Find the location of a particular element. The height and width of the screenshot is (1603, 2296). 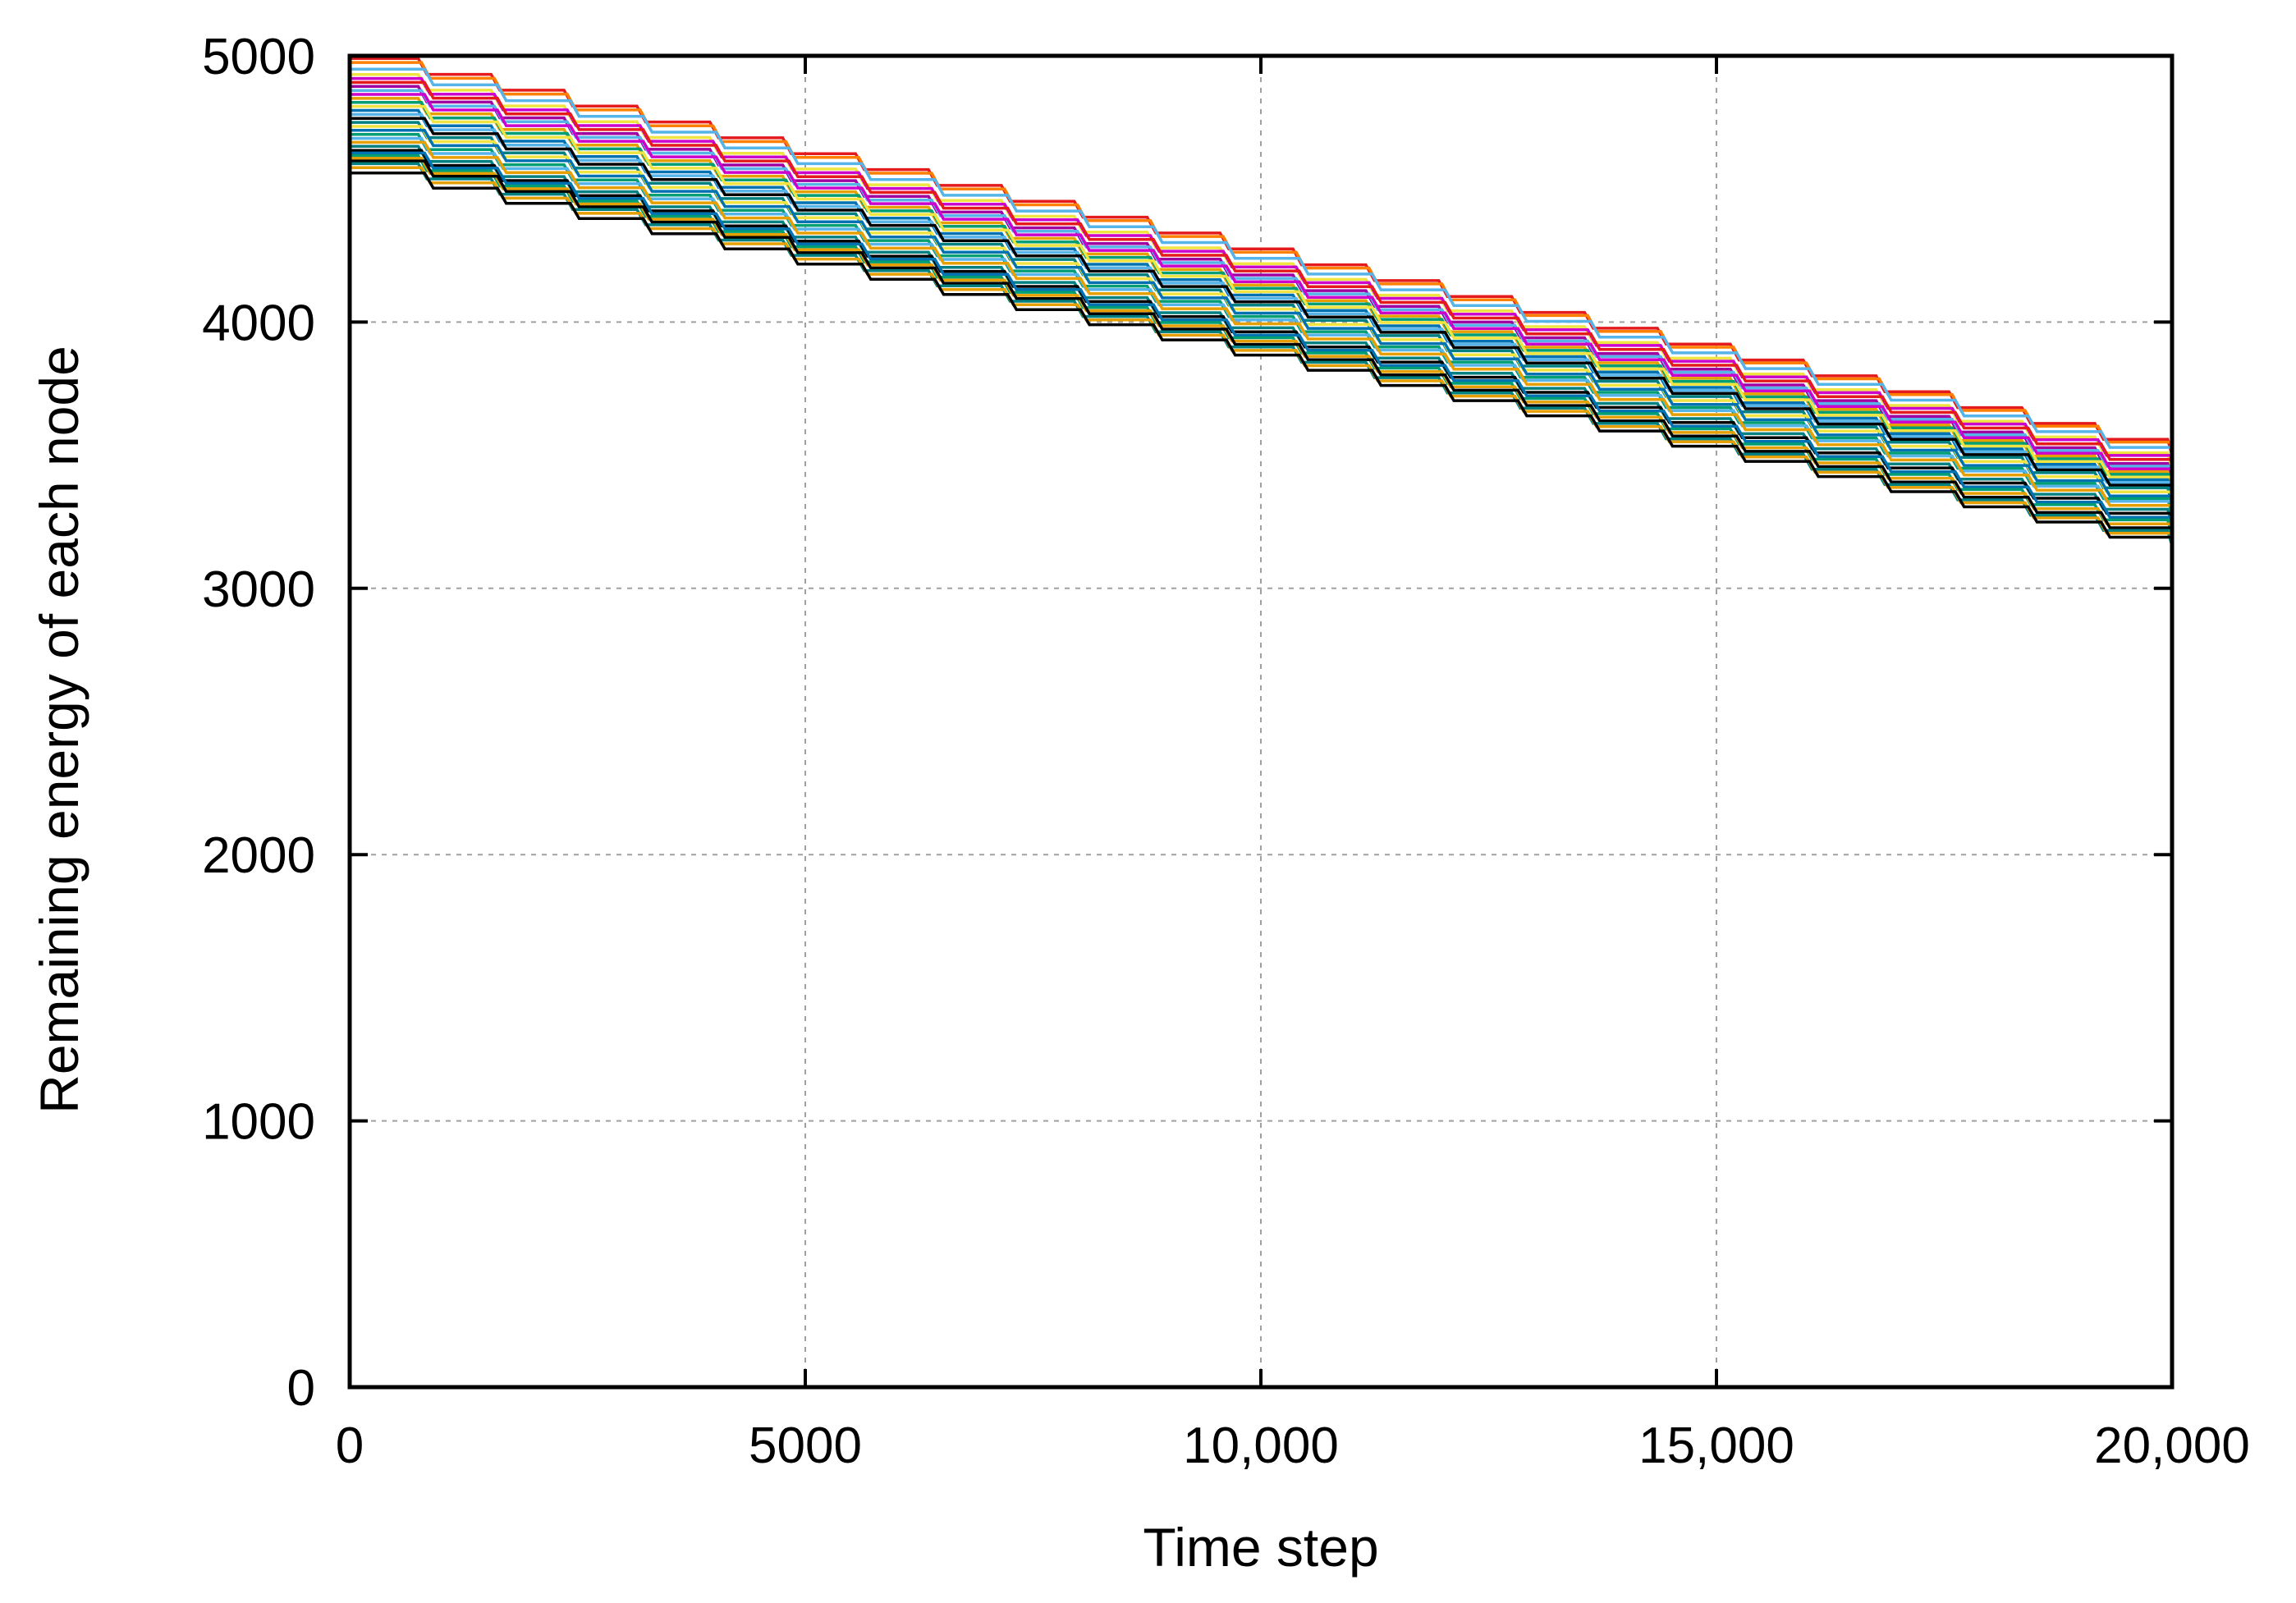

y-axis-title: Remaining energy of each node is located at coordinates (59, 730).